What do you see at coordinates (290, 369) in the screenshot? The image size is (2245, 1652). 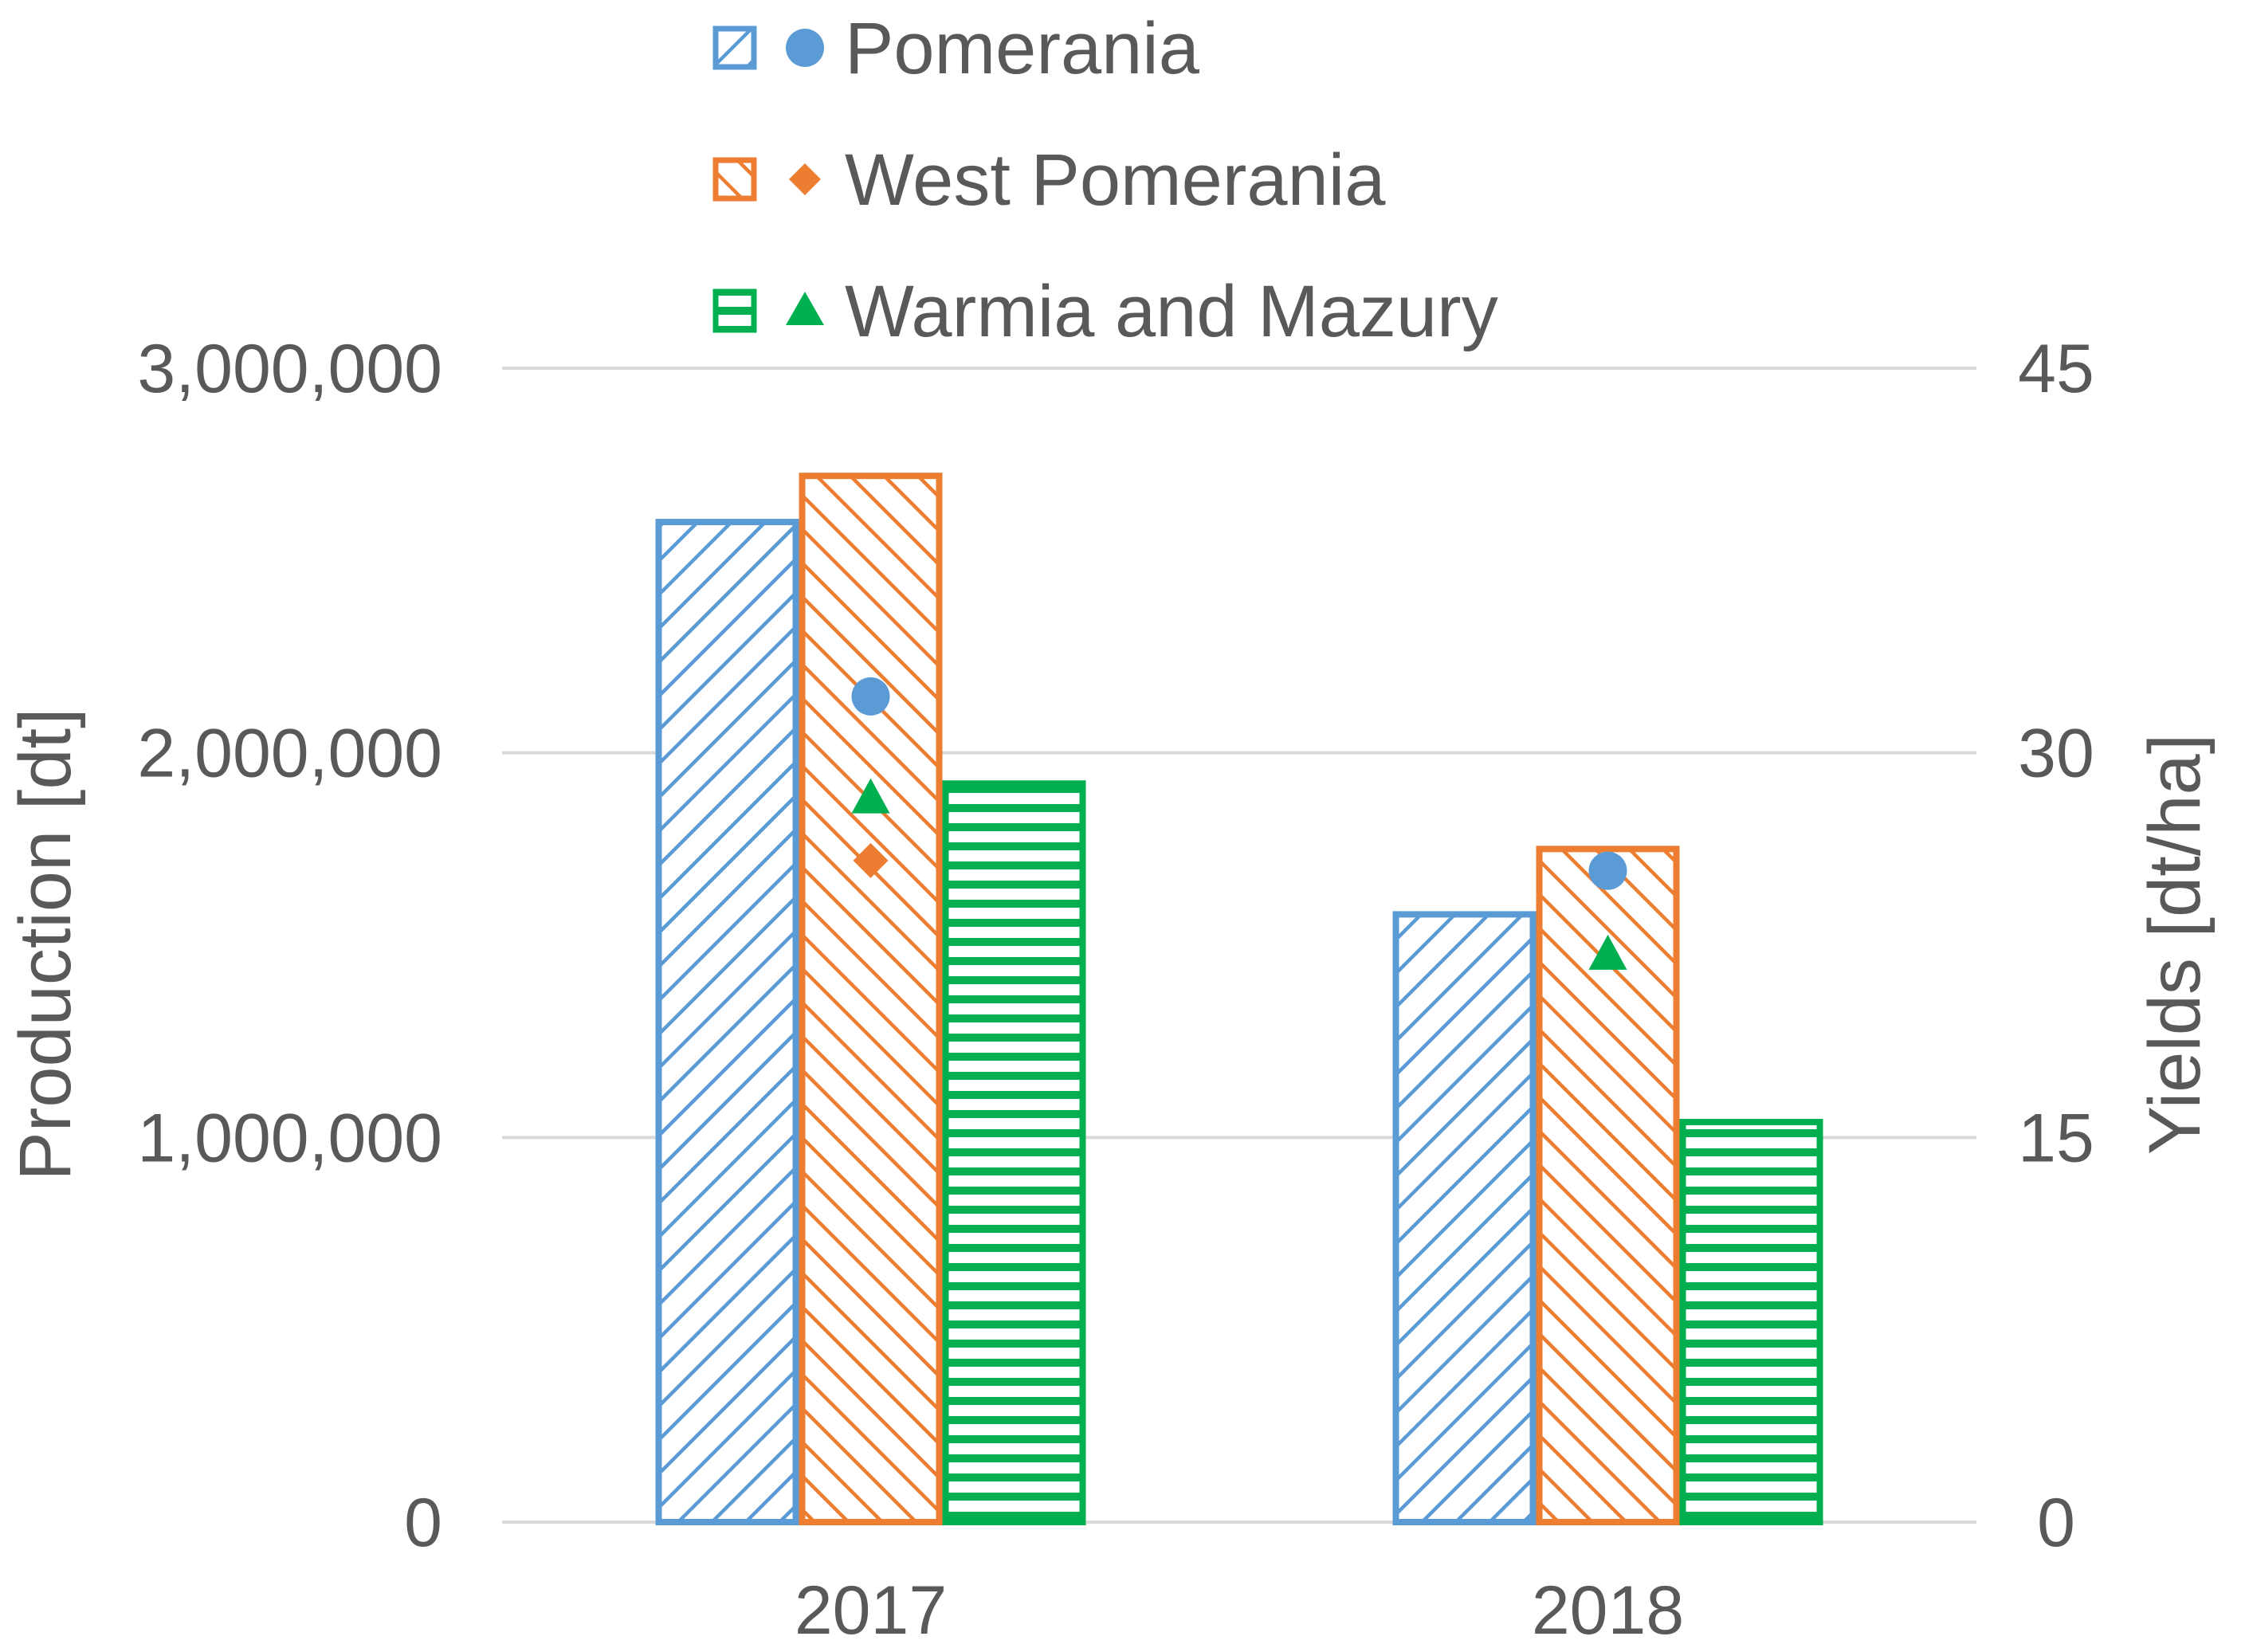 I see `left-tick-label: 3,000,000` at bounding box center [290, 369].